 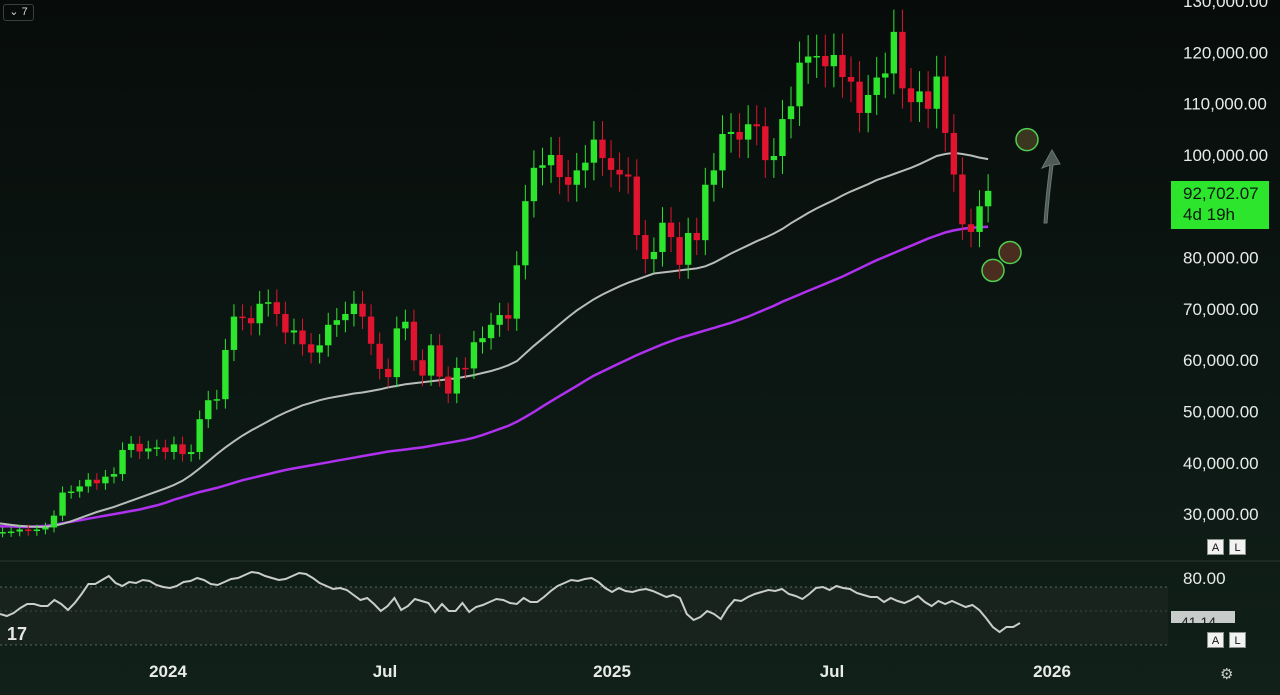 What do you see at coordinates (1221, 309) in the screenshot?
I see `y-tick-label: 70,000.00` at bounding box center [1221, 309].